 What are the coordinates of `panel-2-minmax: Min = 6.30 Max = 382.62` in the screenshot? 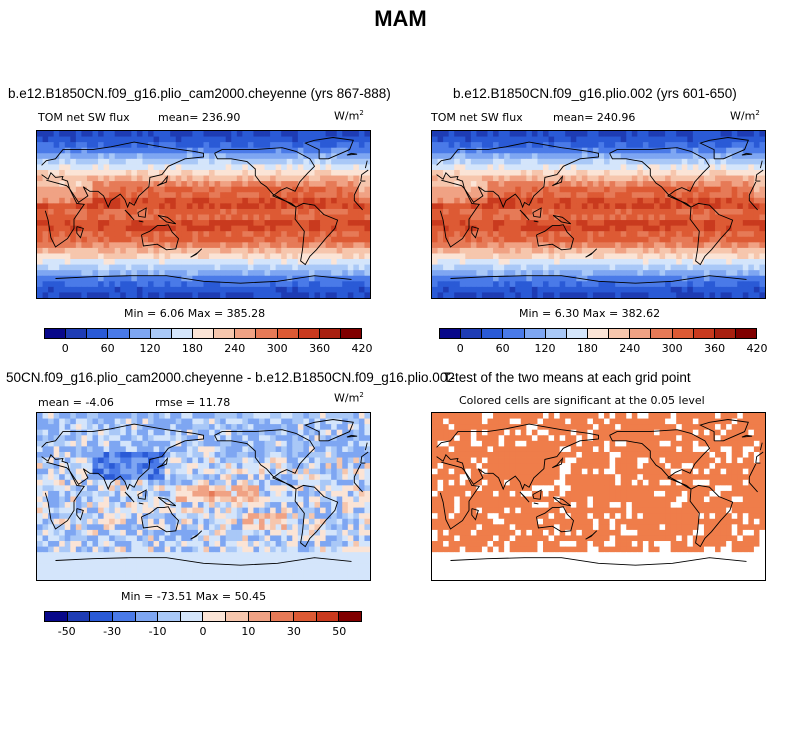 It's located at (590, 313).